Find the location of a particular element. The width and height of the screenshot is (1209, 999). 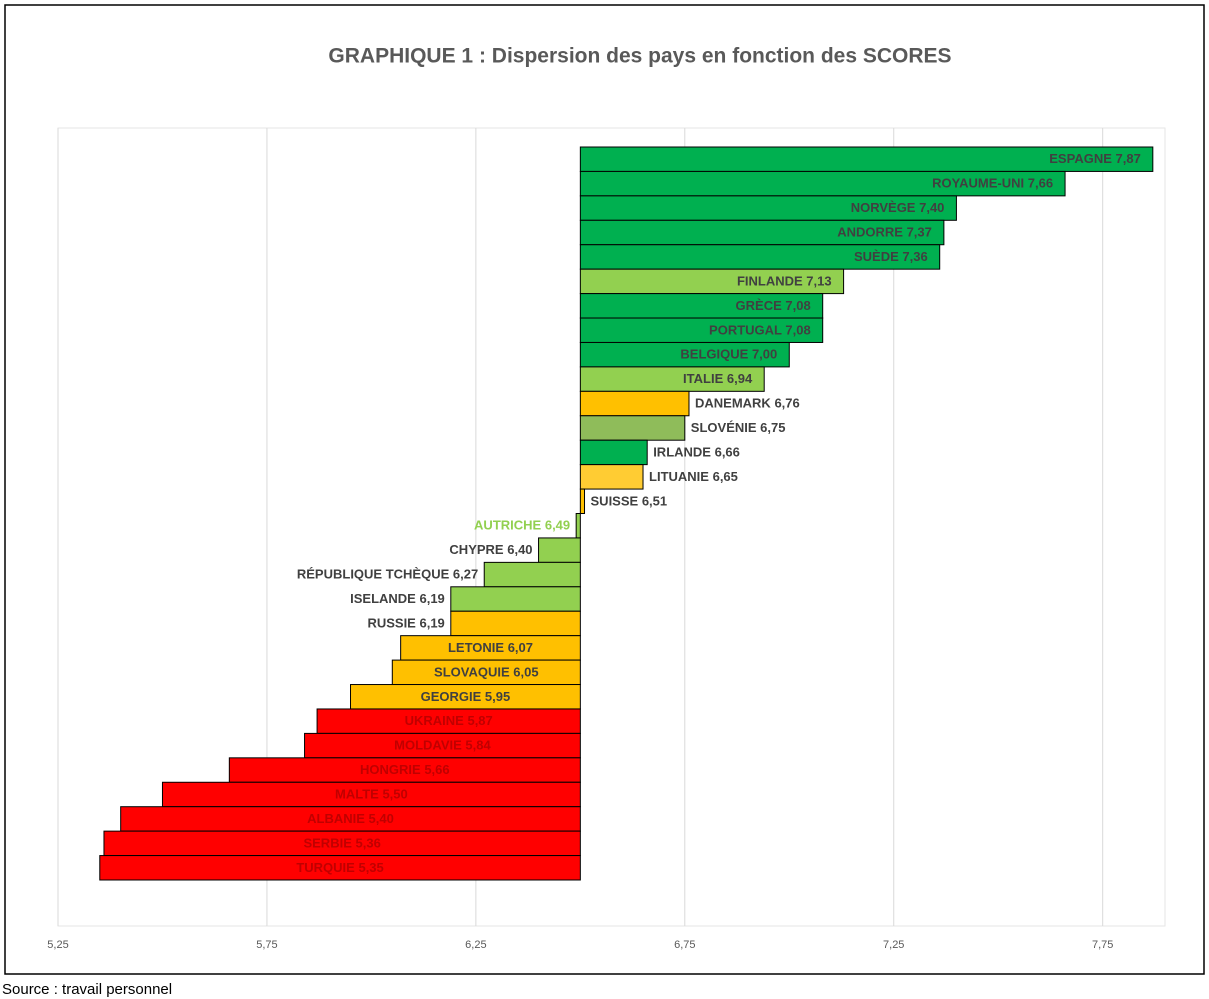

data-label: SLOVÉNIE 6,75 is located at coordinates (738, 427).